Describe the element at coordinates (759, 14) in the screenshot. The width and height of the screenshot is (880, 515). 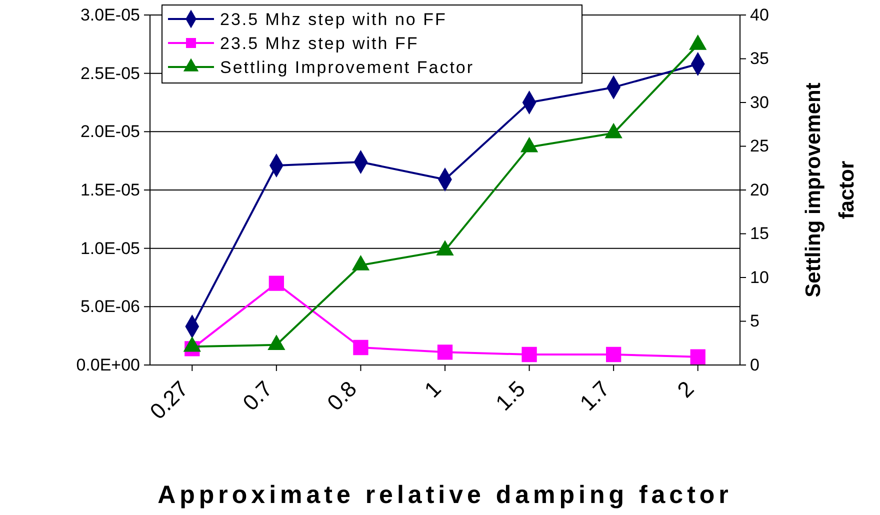
I see `y2-tick-label: 40` at that location.